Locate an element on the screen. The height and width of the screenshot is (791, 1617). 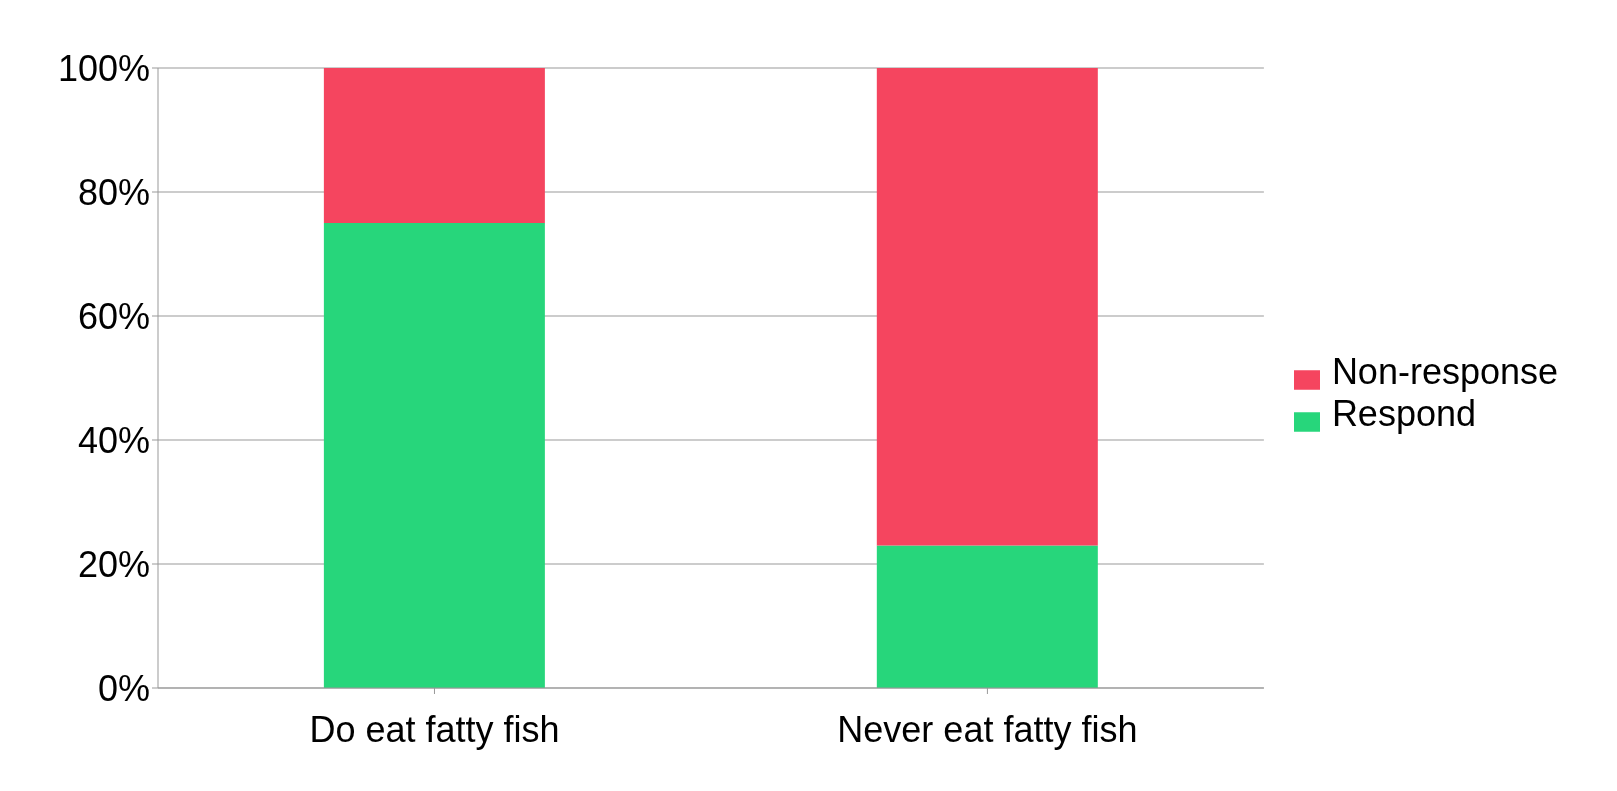
legend-label: Respond is located at coordinates (1403, 413).